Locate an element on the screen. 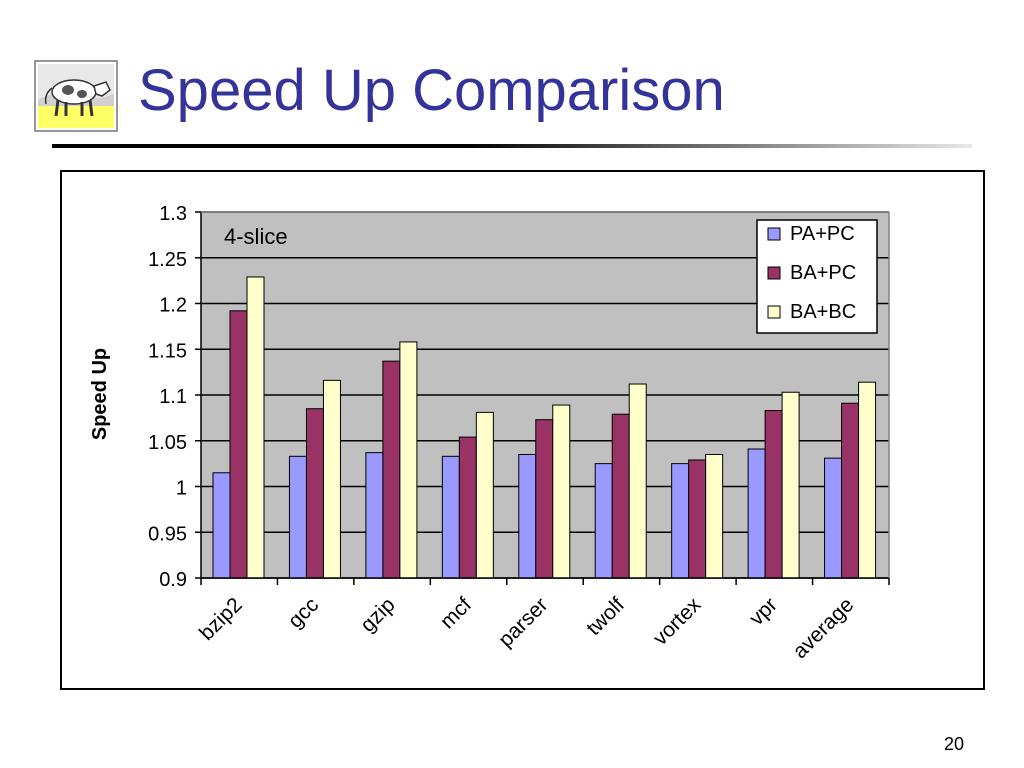  y-tick-label: 1.15 is located at coordinates (167, 351).